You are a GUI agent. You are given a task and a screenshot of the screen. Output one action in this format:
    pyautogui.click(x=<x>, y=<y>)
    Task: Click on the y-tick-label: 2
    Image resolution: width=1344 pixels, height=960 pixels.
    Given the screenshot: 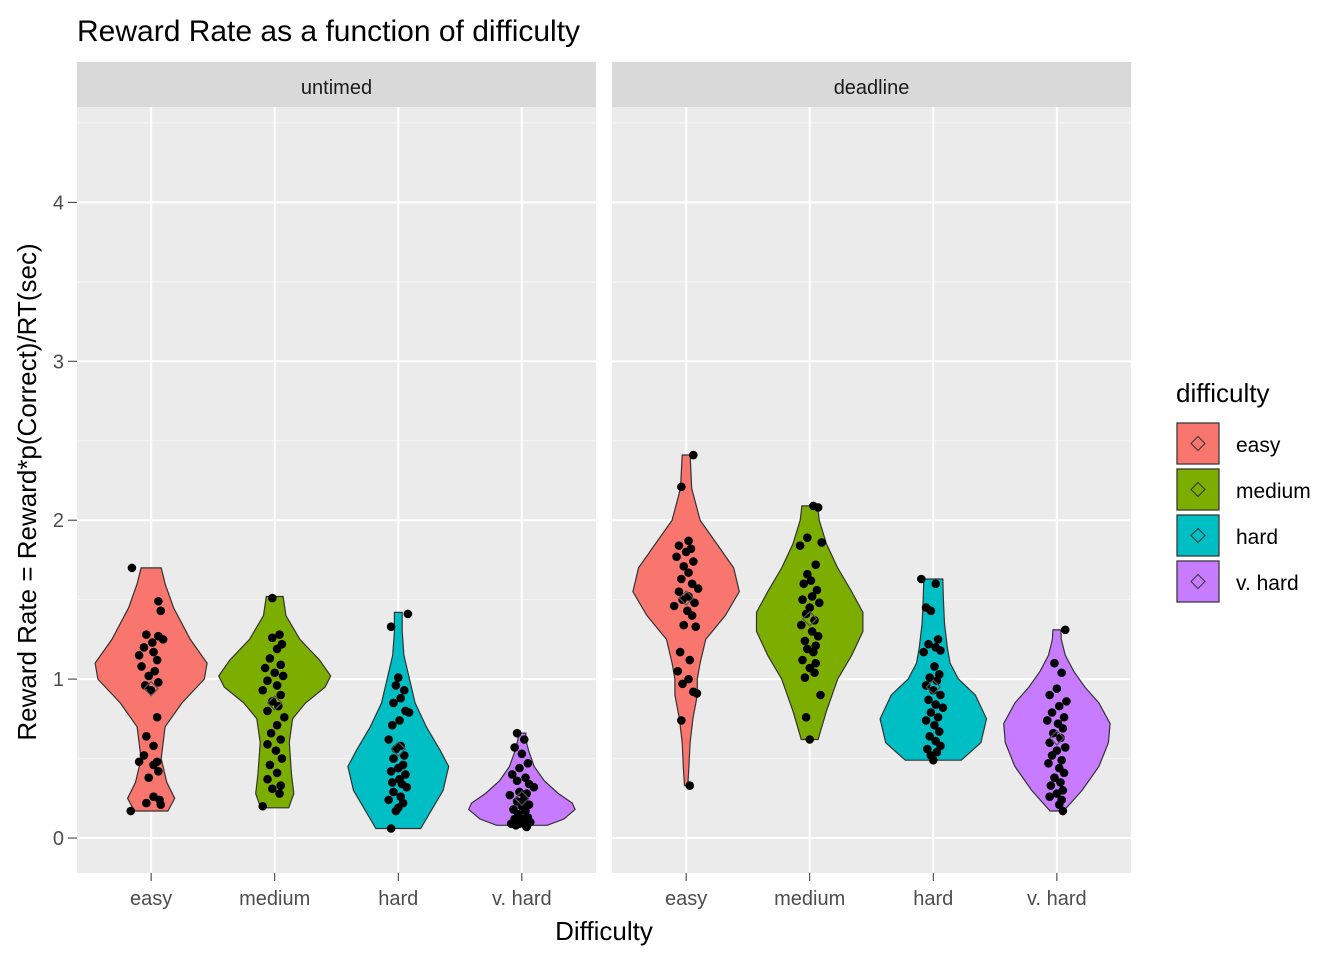 What is the action you would take?
    pyautogui.click(x=58, y=521)
    